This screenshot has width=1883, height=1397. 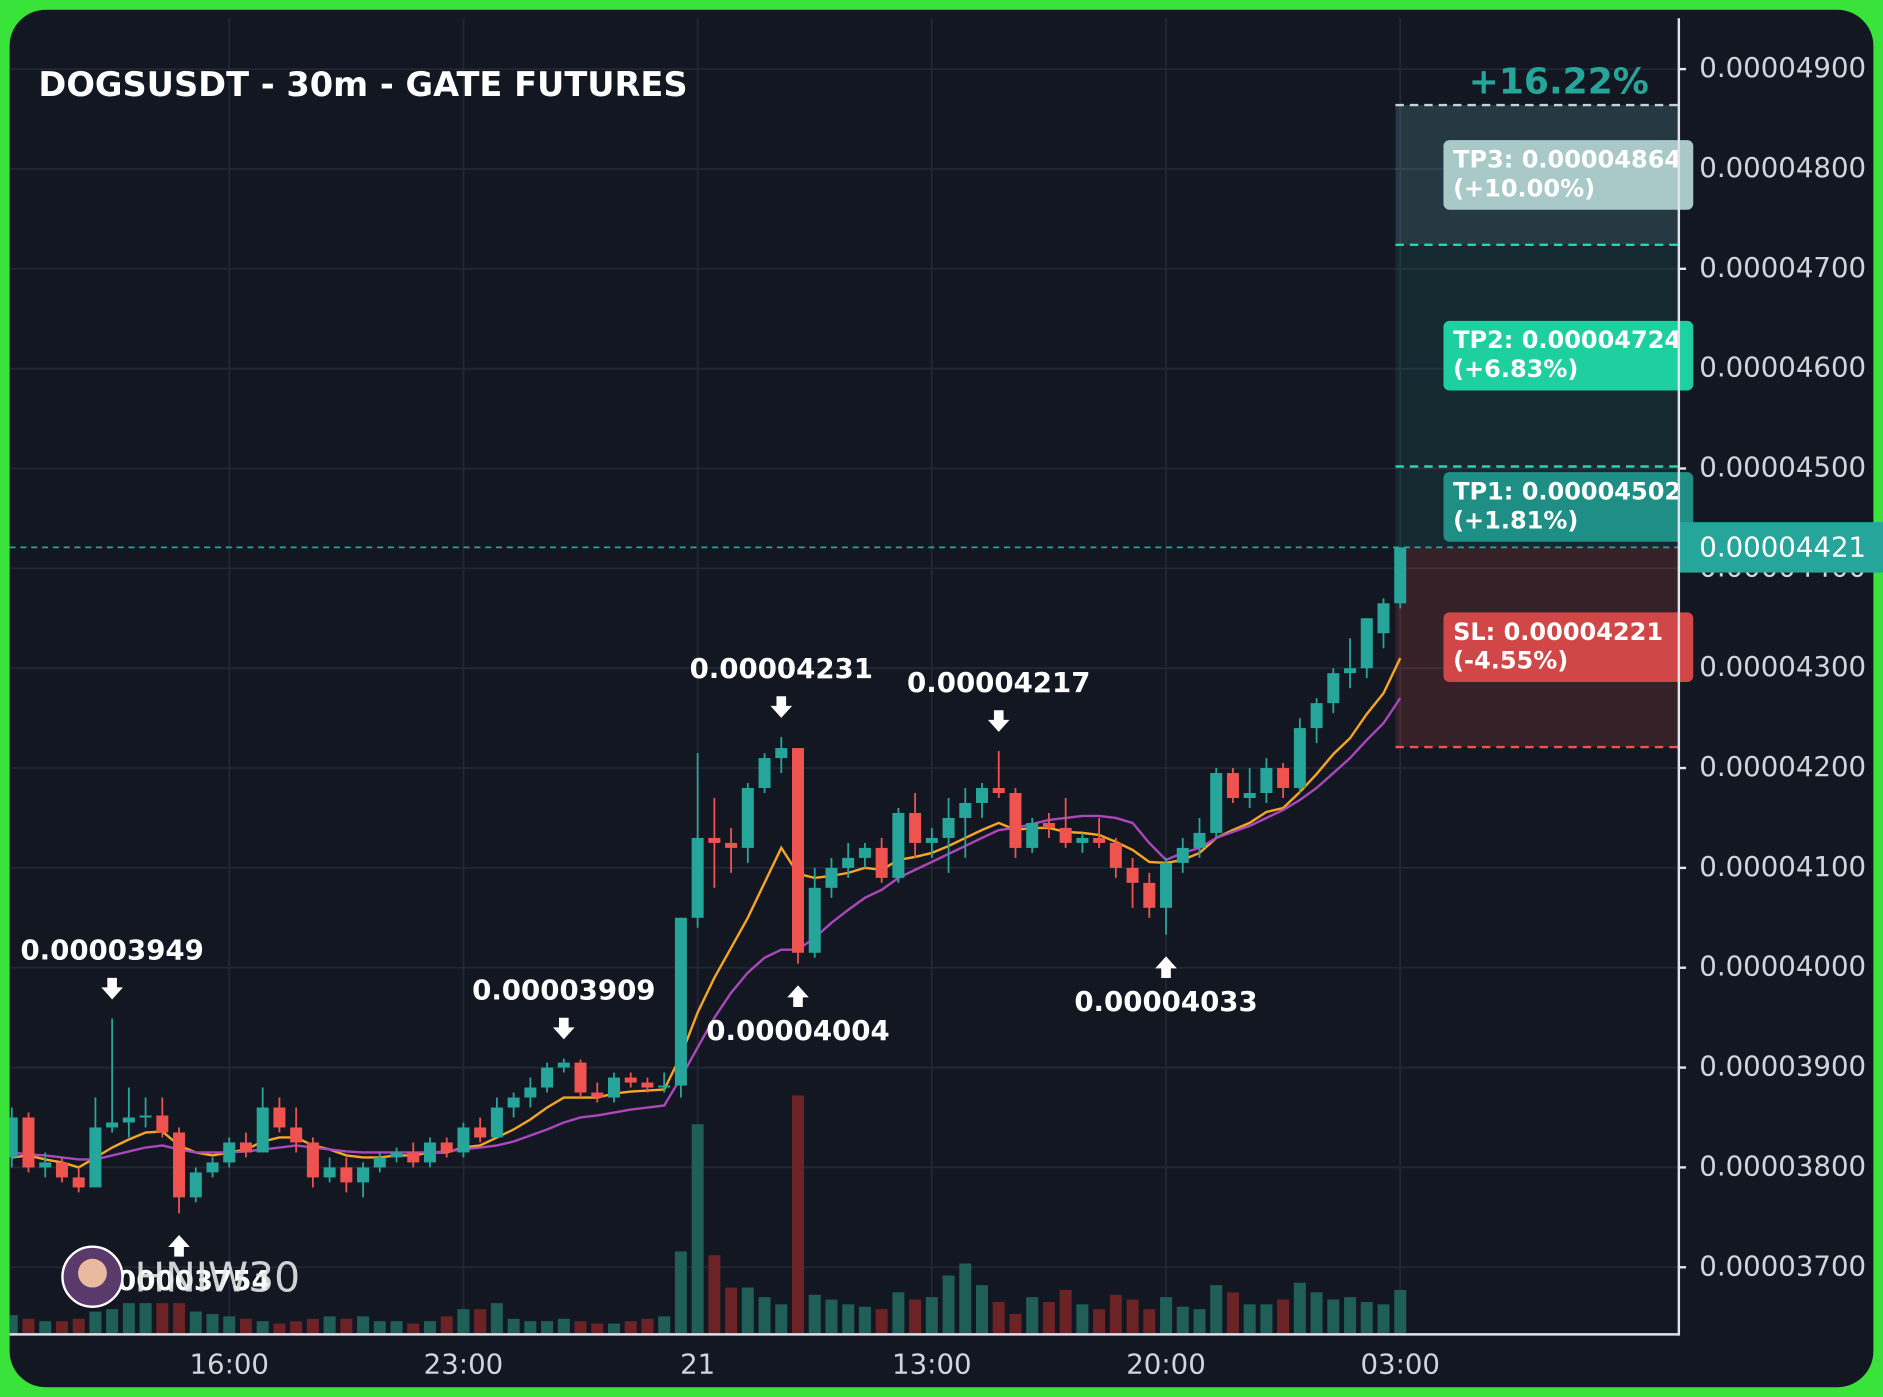 What do you see at coordinates (1782, 267) in the screenshot?
I see `y-tick-label: 0.00004700` at bounding box center [1782, 267].